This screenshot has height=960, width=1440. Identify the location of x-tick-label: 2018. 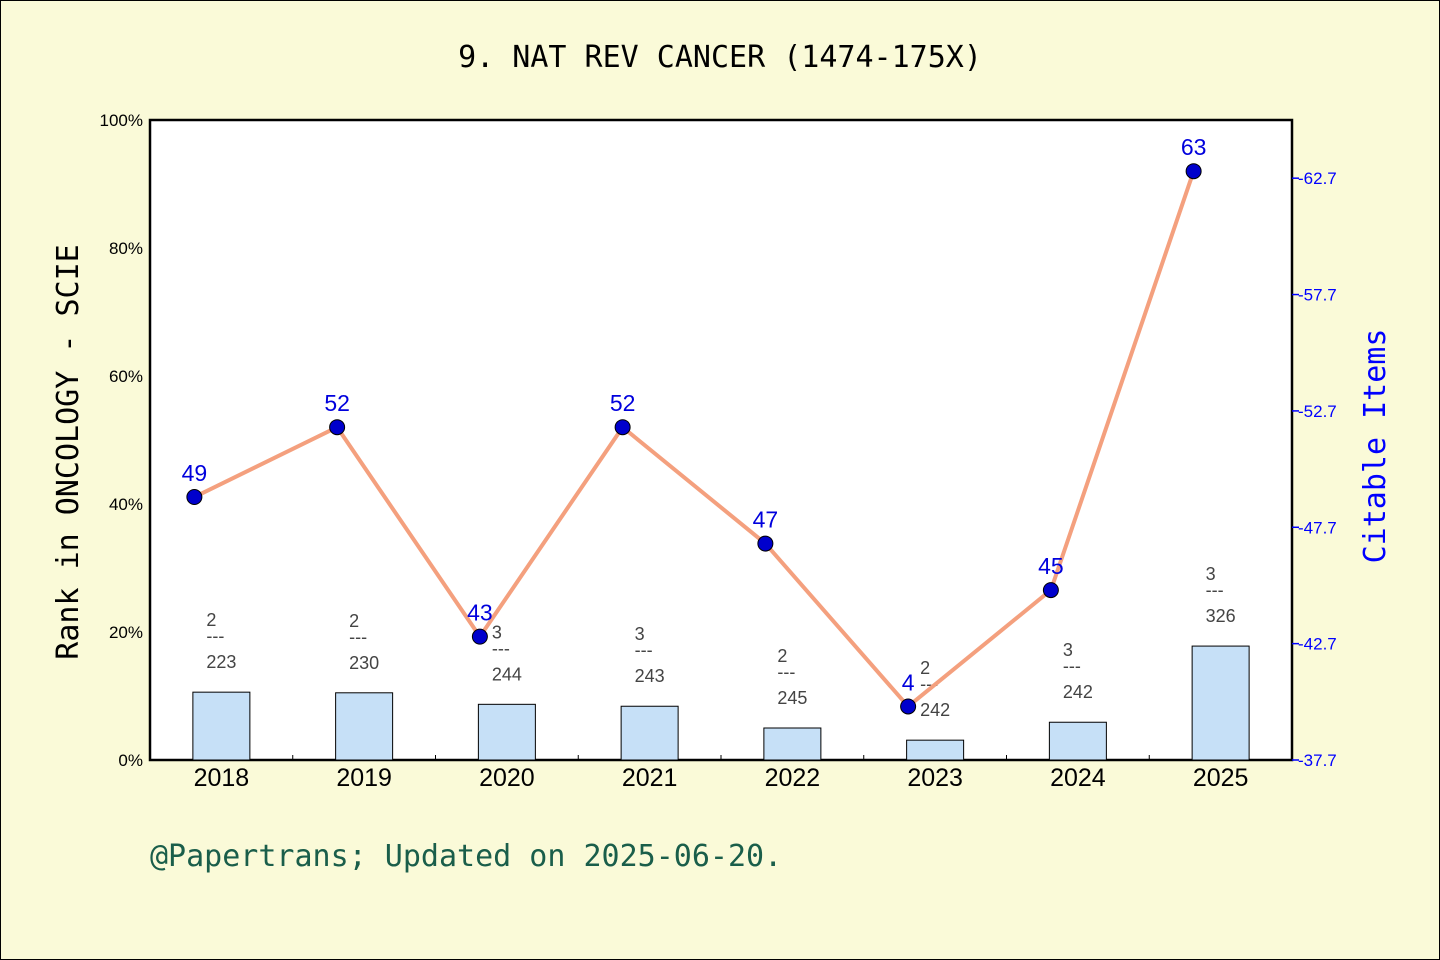
(222, 778).